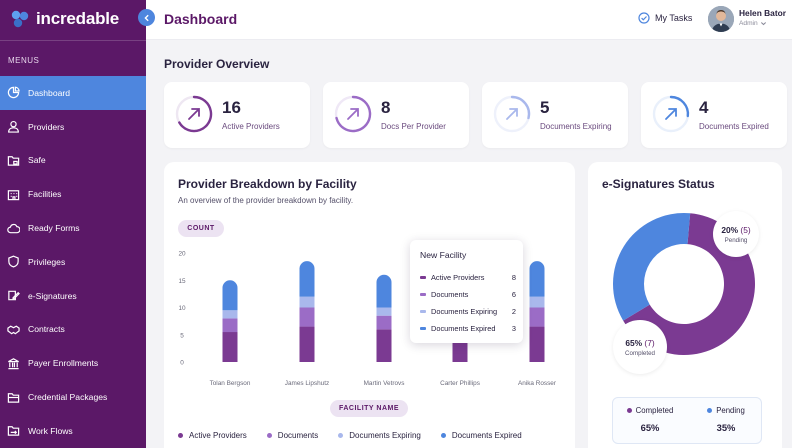 This screenshot has width=792, height=448. Describe the element at coordinates (54, 228) in the screenshot. I see `sidebar-item-label: Ready Forms` at that location.